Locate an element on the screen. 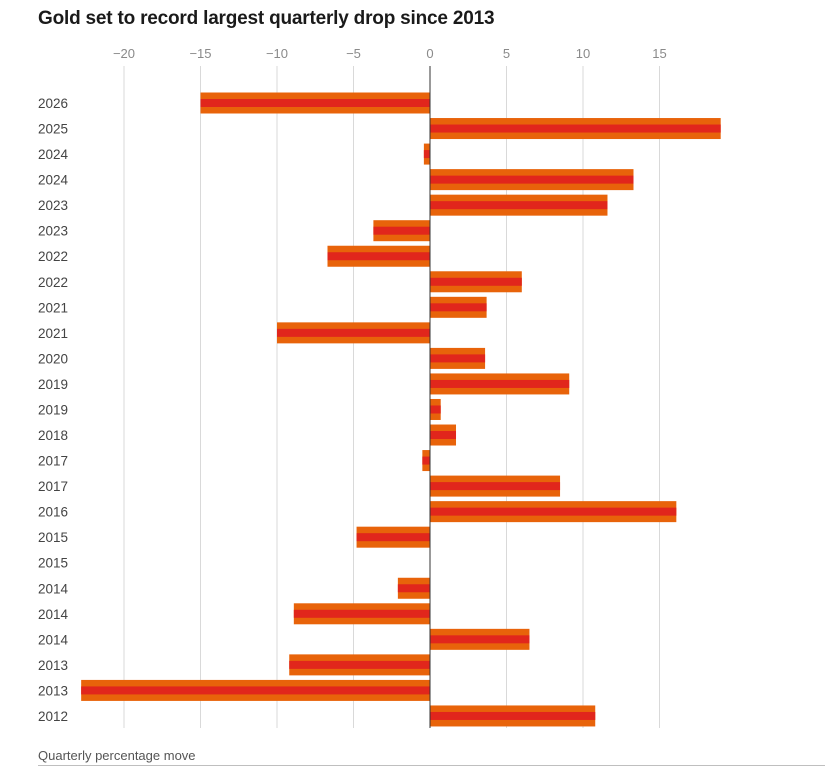 This screenshot has height=766, width=825. x-axis-ticks: −20 −15 −10 −5 0 5 10 15 is located at coordinates (390, 53).